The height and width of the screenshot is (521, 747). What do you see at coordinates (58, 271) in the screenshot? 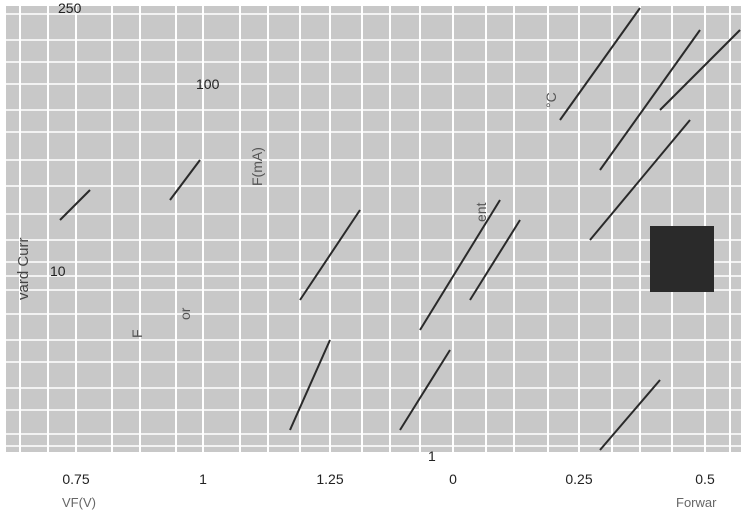
I see `y-tick-label: 10` at bounding box center [58, 271].